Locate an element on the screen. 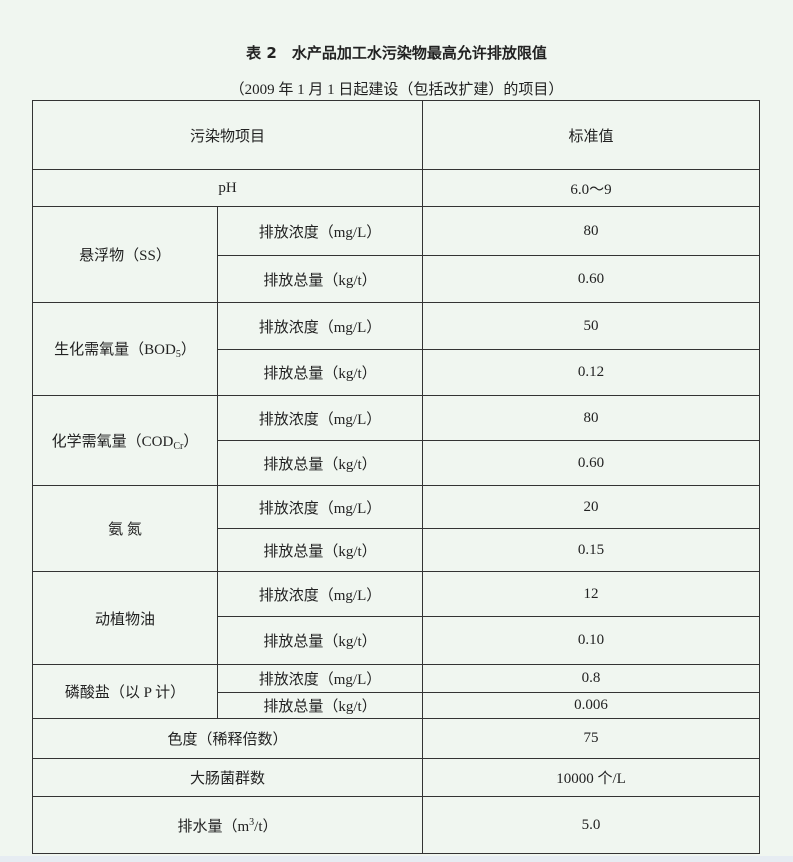 Image resolution: width=793 pixels, height=862 pixels. row-value: 50 is located at coordinates (591, 326).